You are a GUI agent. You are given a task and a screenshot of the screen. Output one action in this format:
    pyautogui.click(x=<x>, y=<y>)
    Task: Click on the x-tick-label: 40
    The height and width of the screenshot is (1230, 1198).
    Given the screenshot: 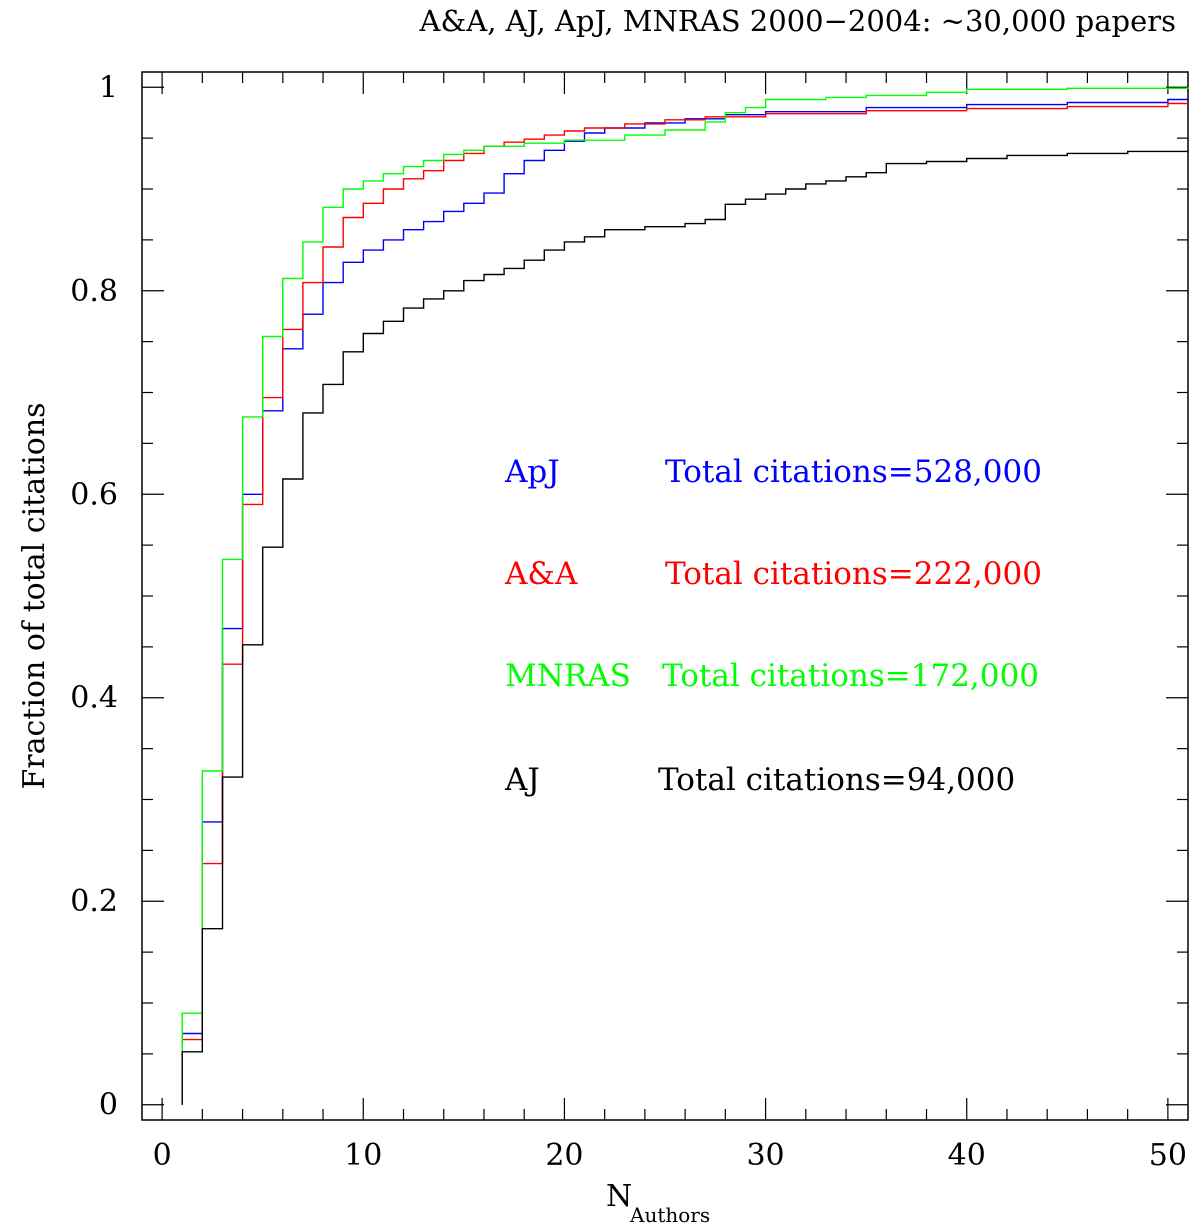 What is the action you would take?
    pyautogui.click(x=967, y=1155)
    